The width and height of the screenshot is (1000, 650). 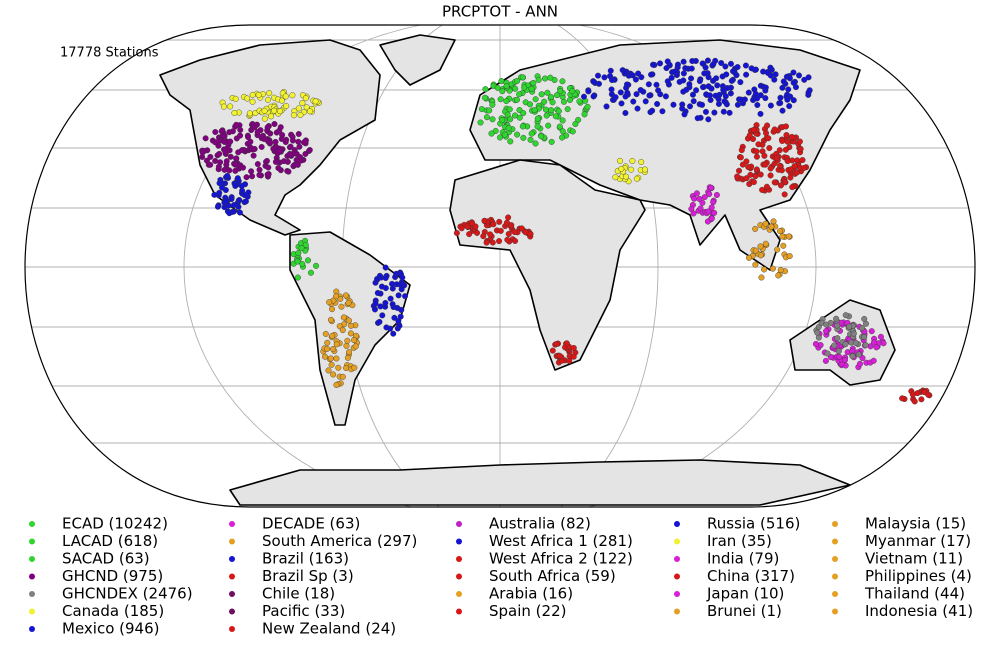 I want to click on legend-label: GHCNDEX (2476), so click(x=127, y=594).